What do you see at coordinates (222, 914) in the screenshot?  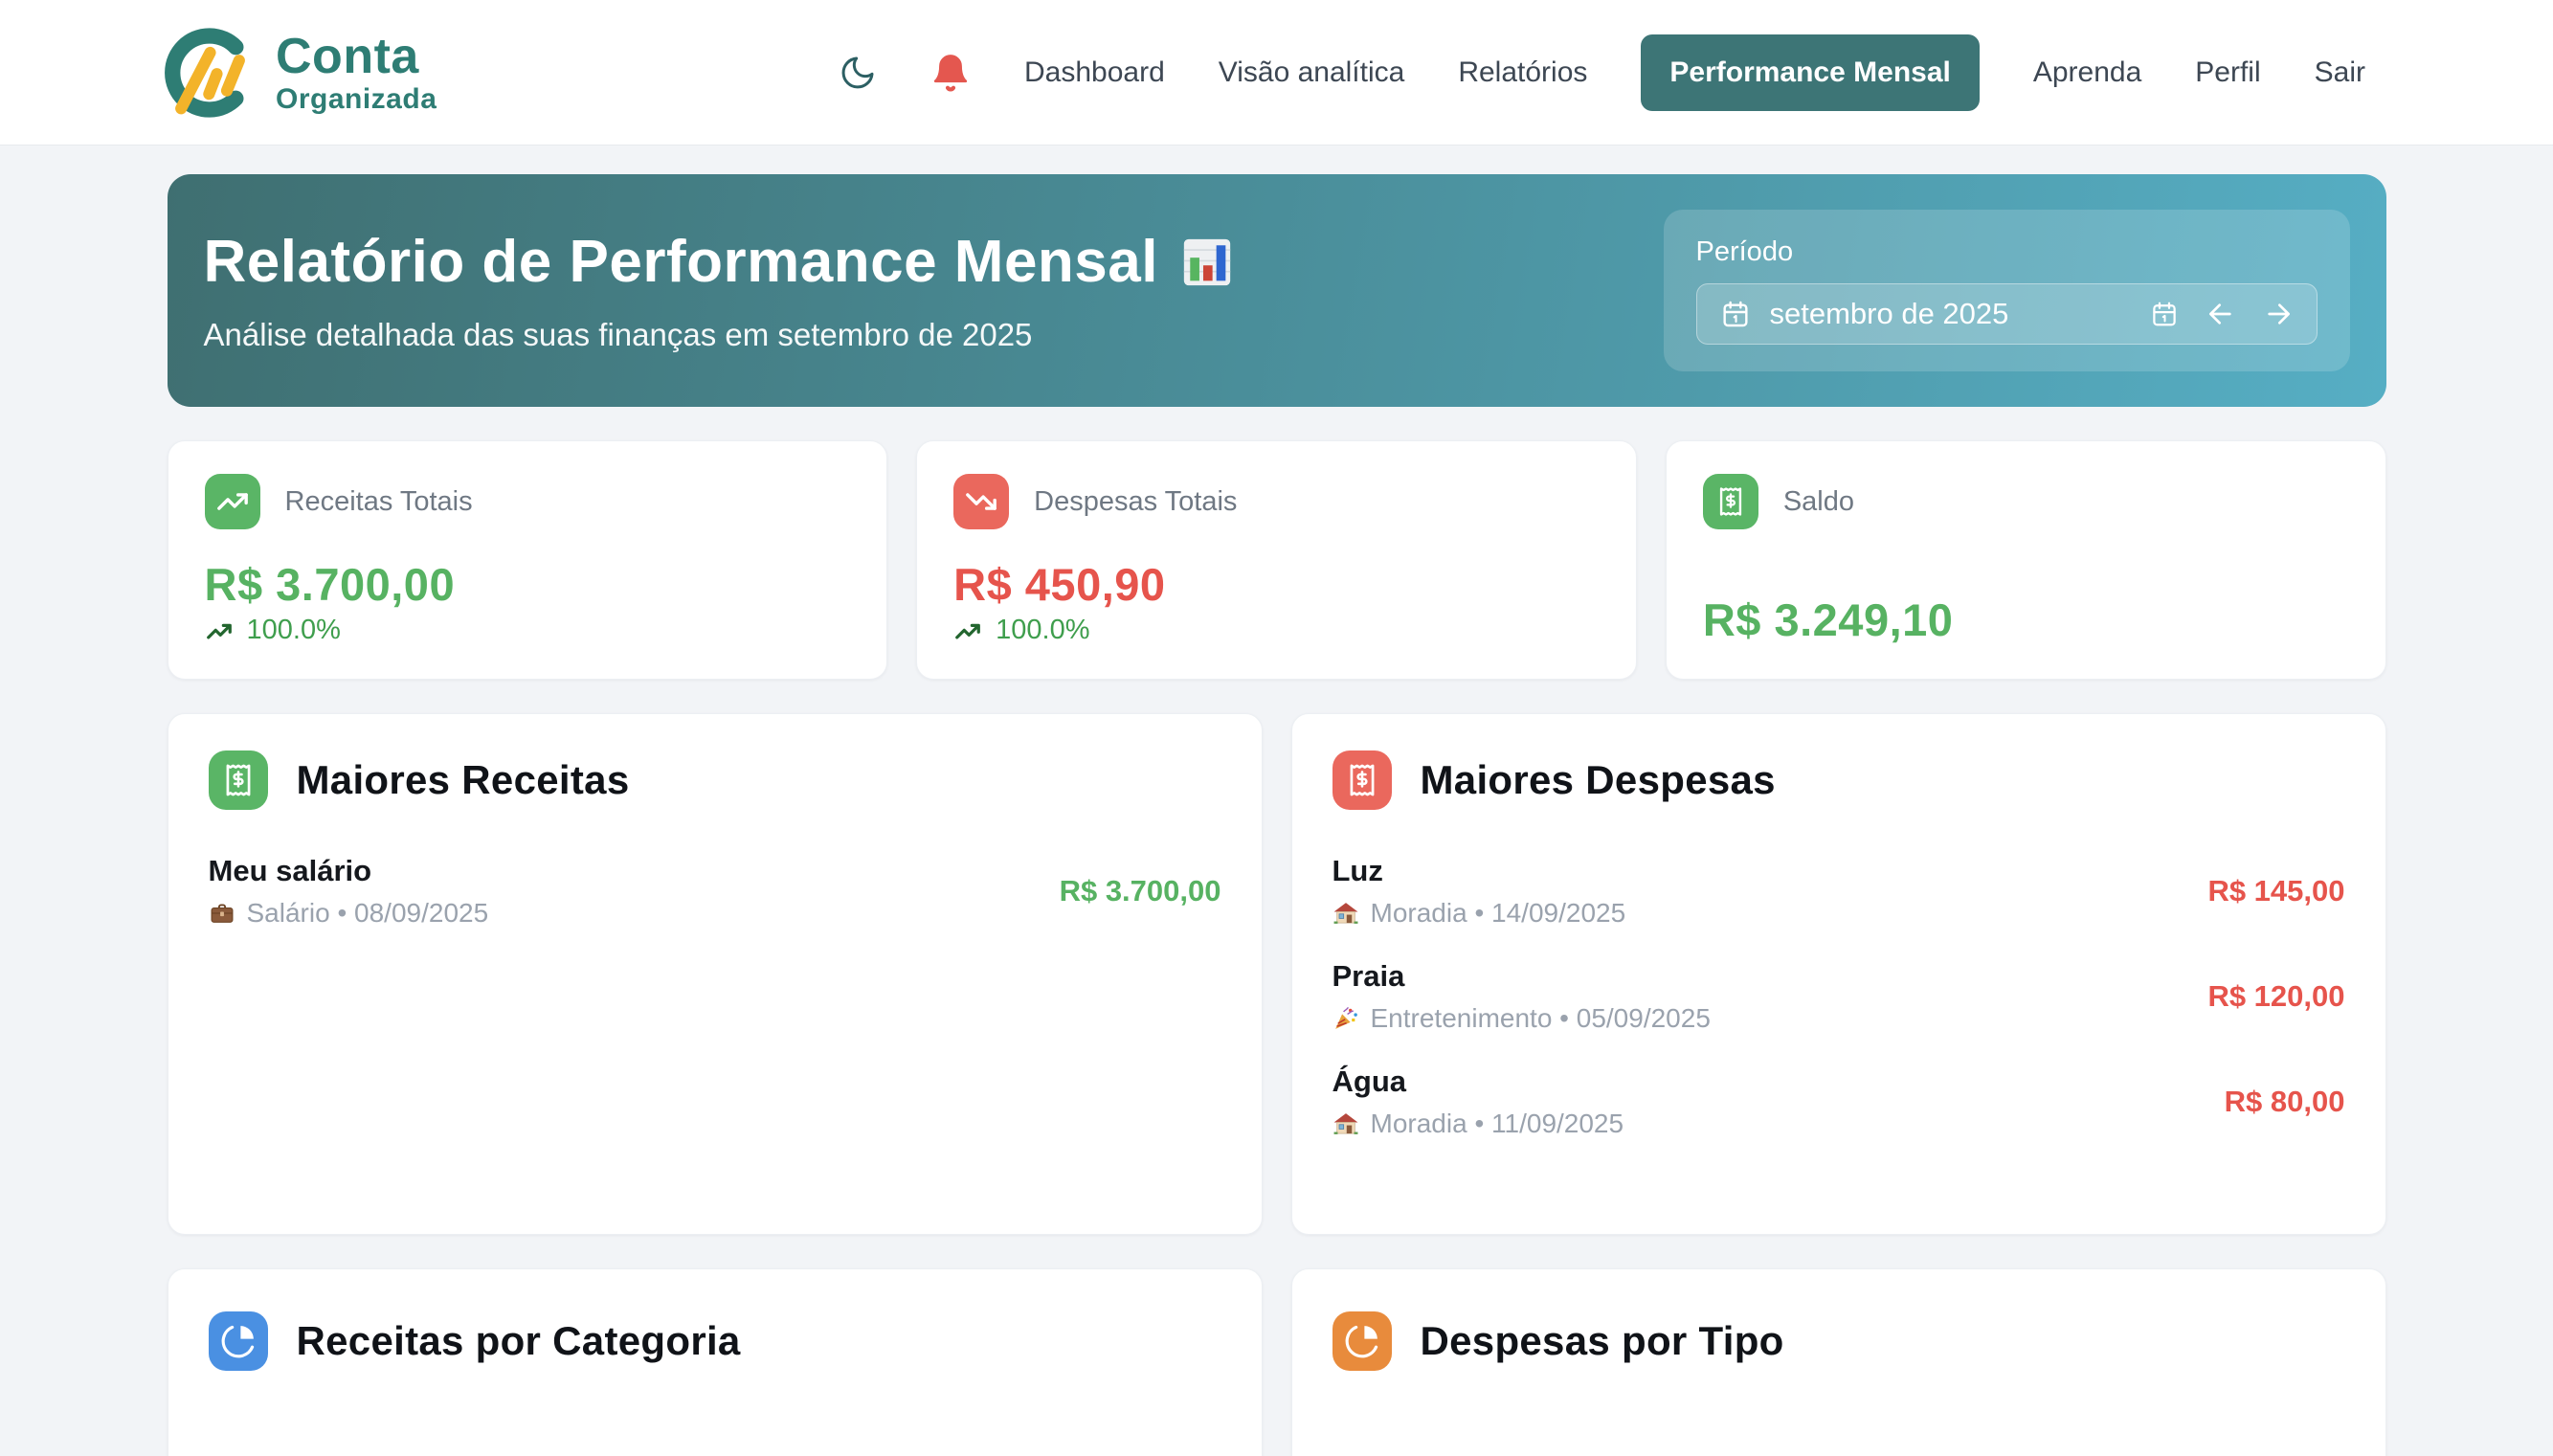 I see `briefcase-emoji` at bounding box center [222, 914].